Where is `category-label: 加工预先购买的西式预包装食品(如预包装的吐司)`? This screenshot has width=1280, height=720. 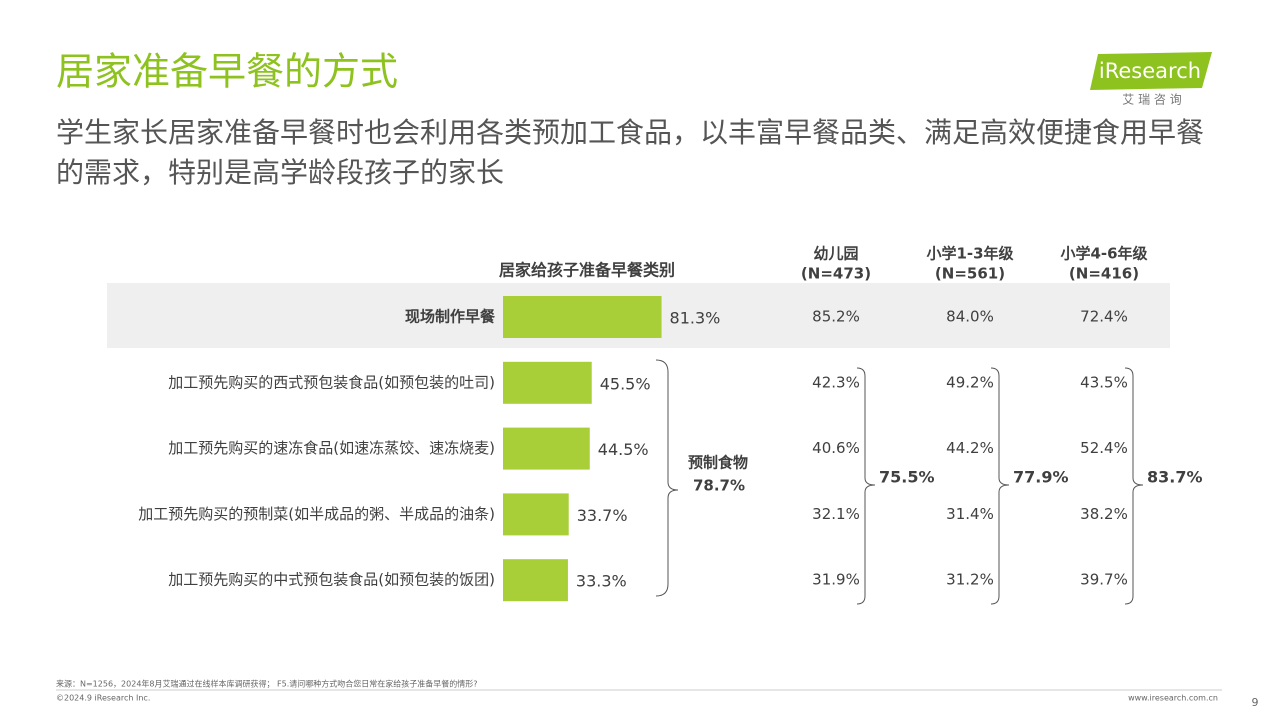
category-label: 加工预先购买的西式预包装食品(如预包装的吐司) is located at coordinates (331, 382).